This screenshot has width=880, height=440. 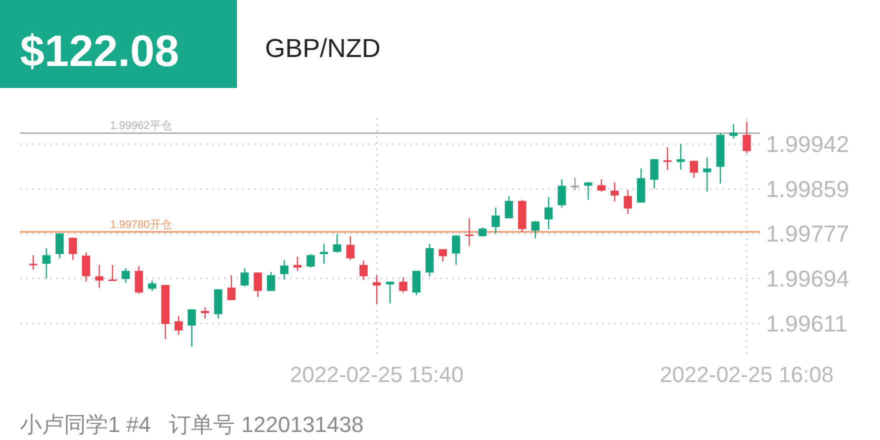 What do you see at coordinates (141, 126) in the screenshot?
I see `ref-line-label: 1.99962平仓` at bounding box center [141, 126].